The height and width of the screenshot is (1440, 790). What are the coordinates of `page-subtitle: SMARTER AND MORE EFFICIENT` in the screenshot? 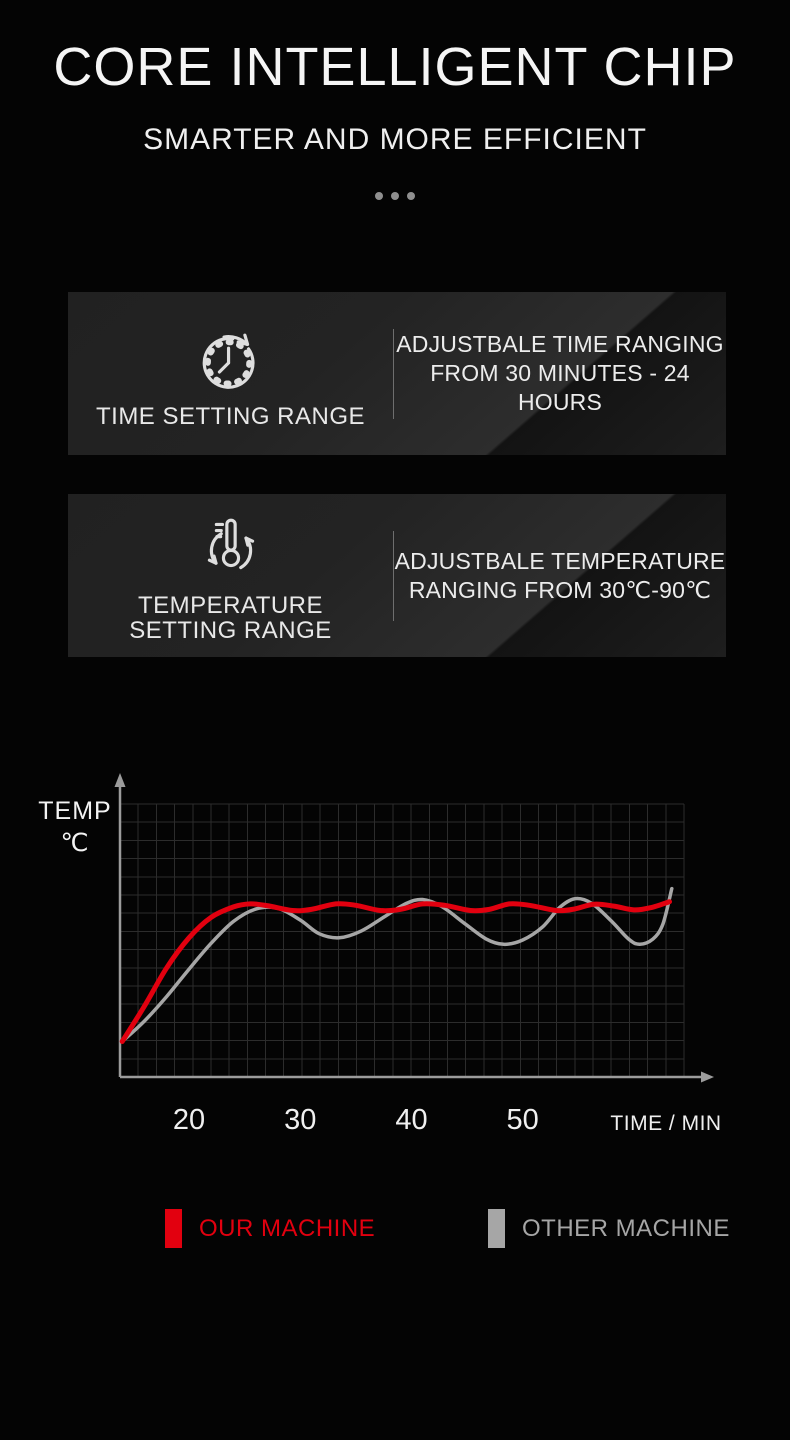 It's located at (395, 139).